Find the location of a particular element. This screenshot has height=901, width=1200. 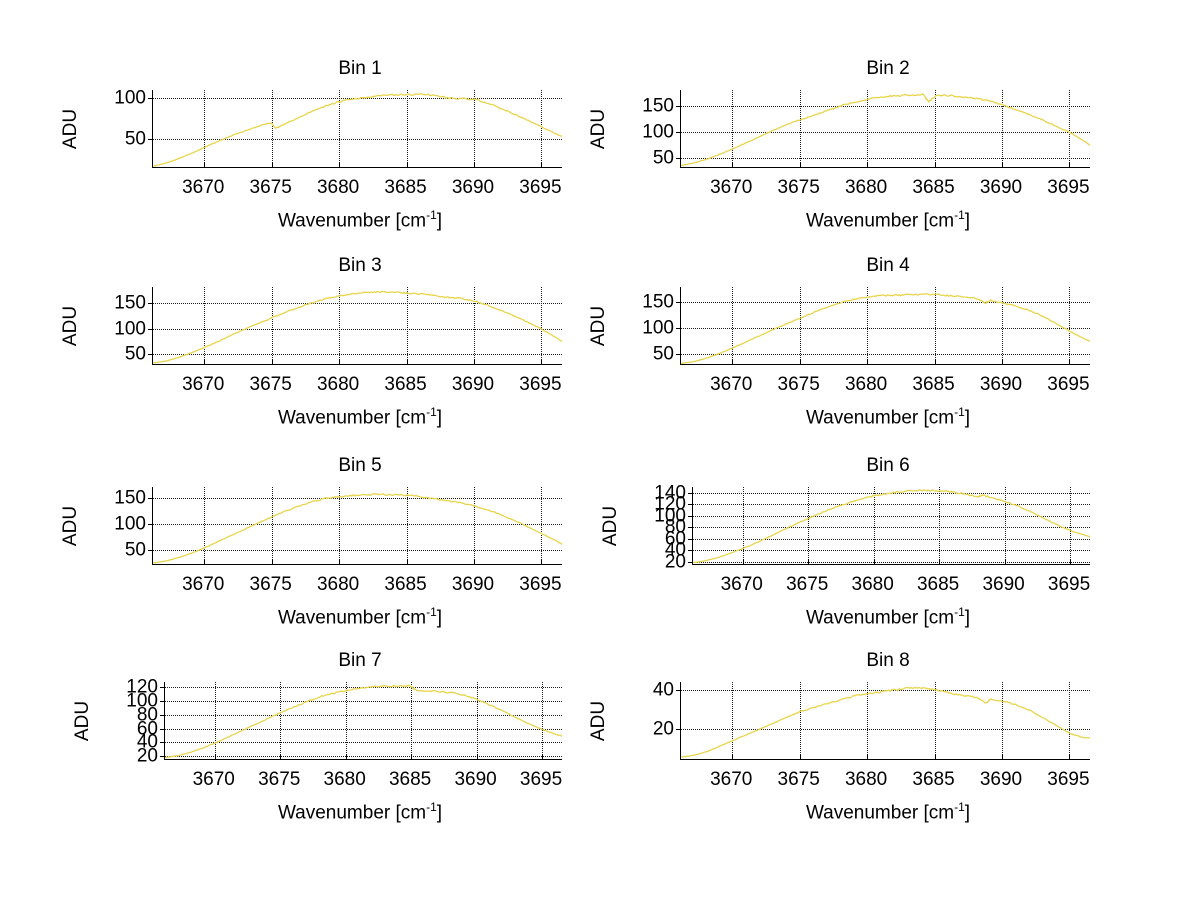

y-axis-tick-label: 20 is located at coordinates (663, 729).